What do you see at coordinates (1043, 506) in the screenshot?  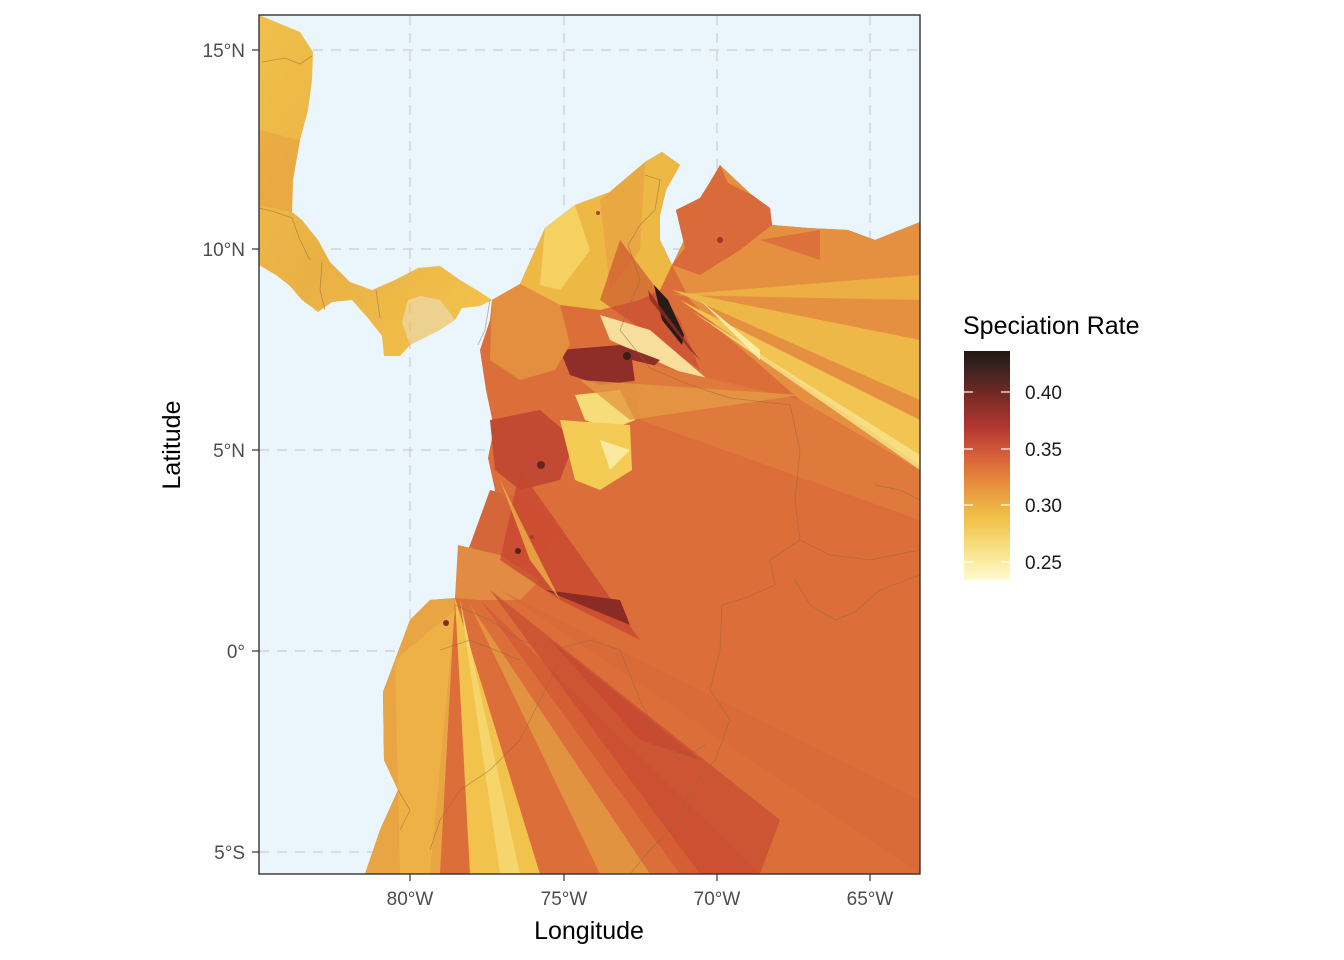 I see `legend-tick-label: 0.30` at bounding box center [1043, 506].